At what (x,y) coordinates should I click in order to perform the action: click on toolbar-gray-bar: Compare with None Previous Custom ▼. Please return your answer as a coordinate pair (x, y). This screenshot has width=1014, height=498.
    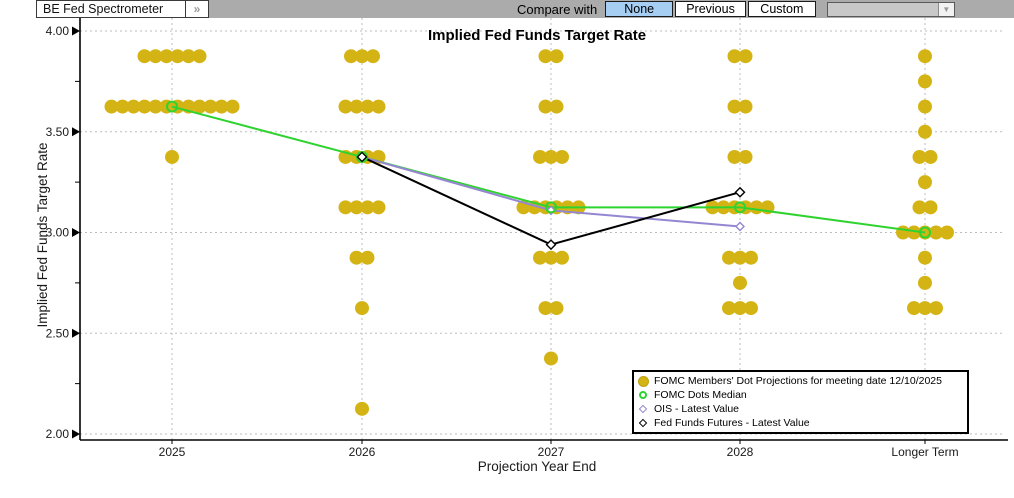
    Looking at the image, I should click on (611, 9).